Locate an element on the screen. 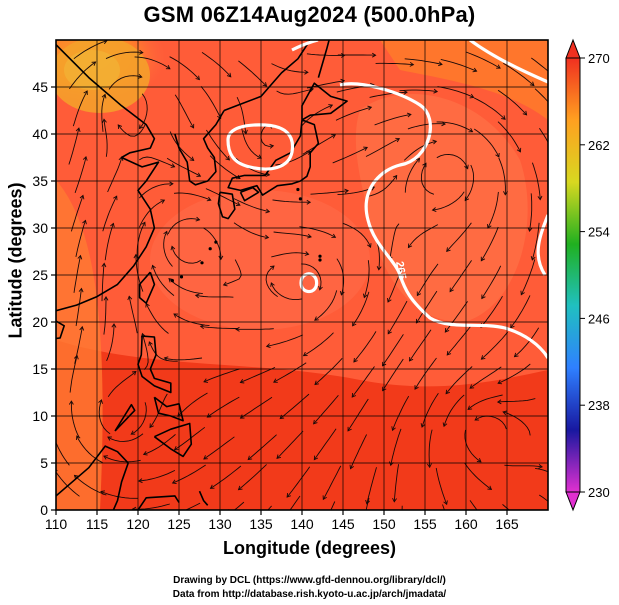 This screenshot has height=605, width=619. coast-honshu is located at coordinates (273, 157).